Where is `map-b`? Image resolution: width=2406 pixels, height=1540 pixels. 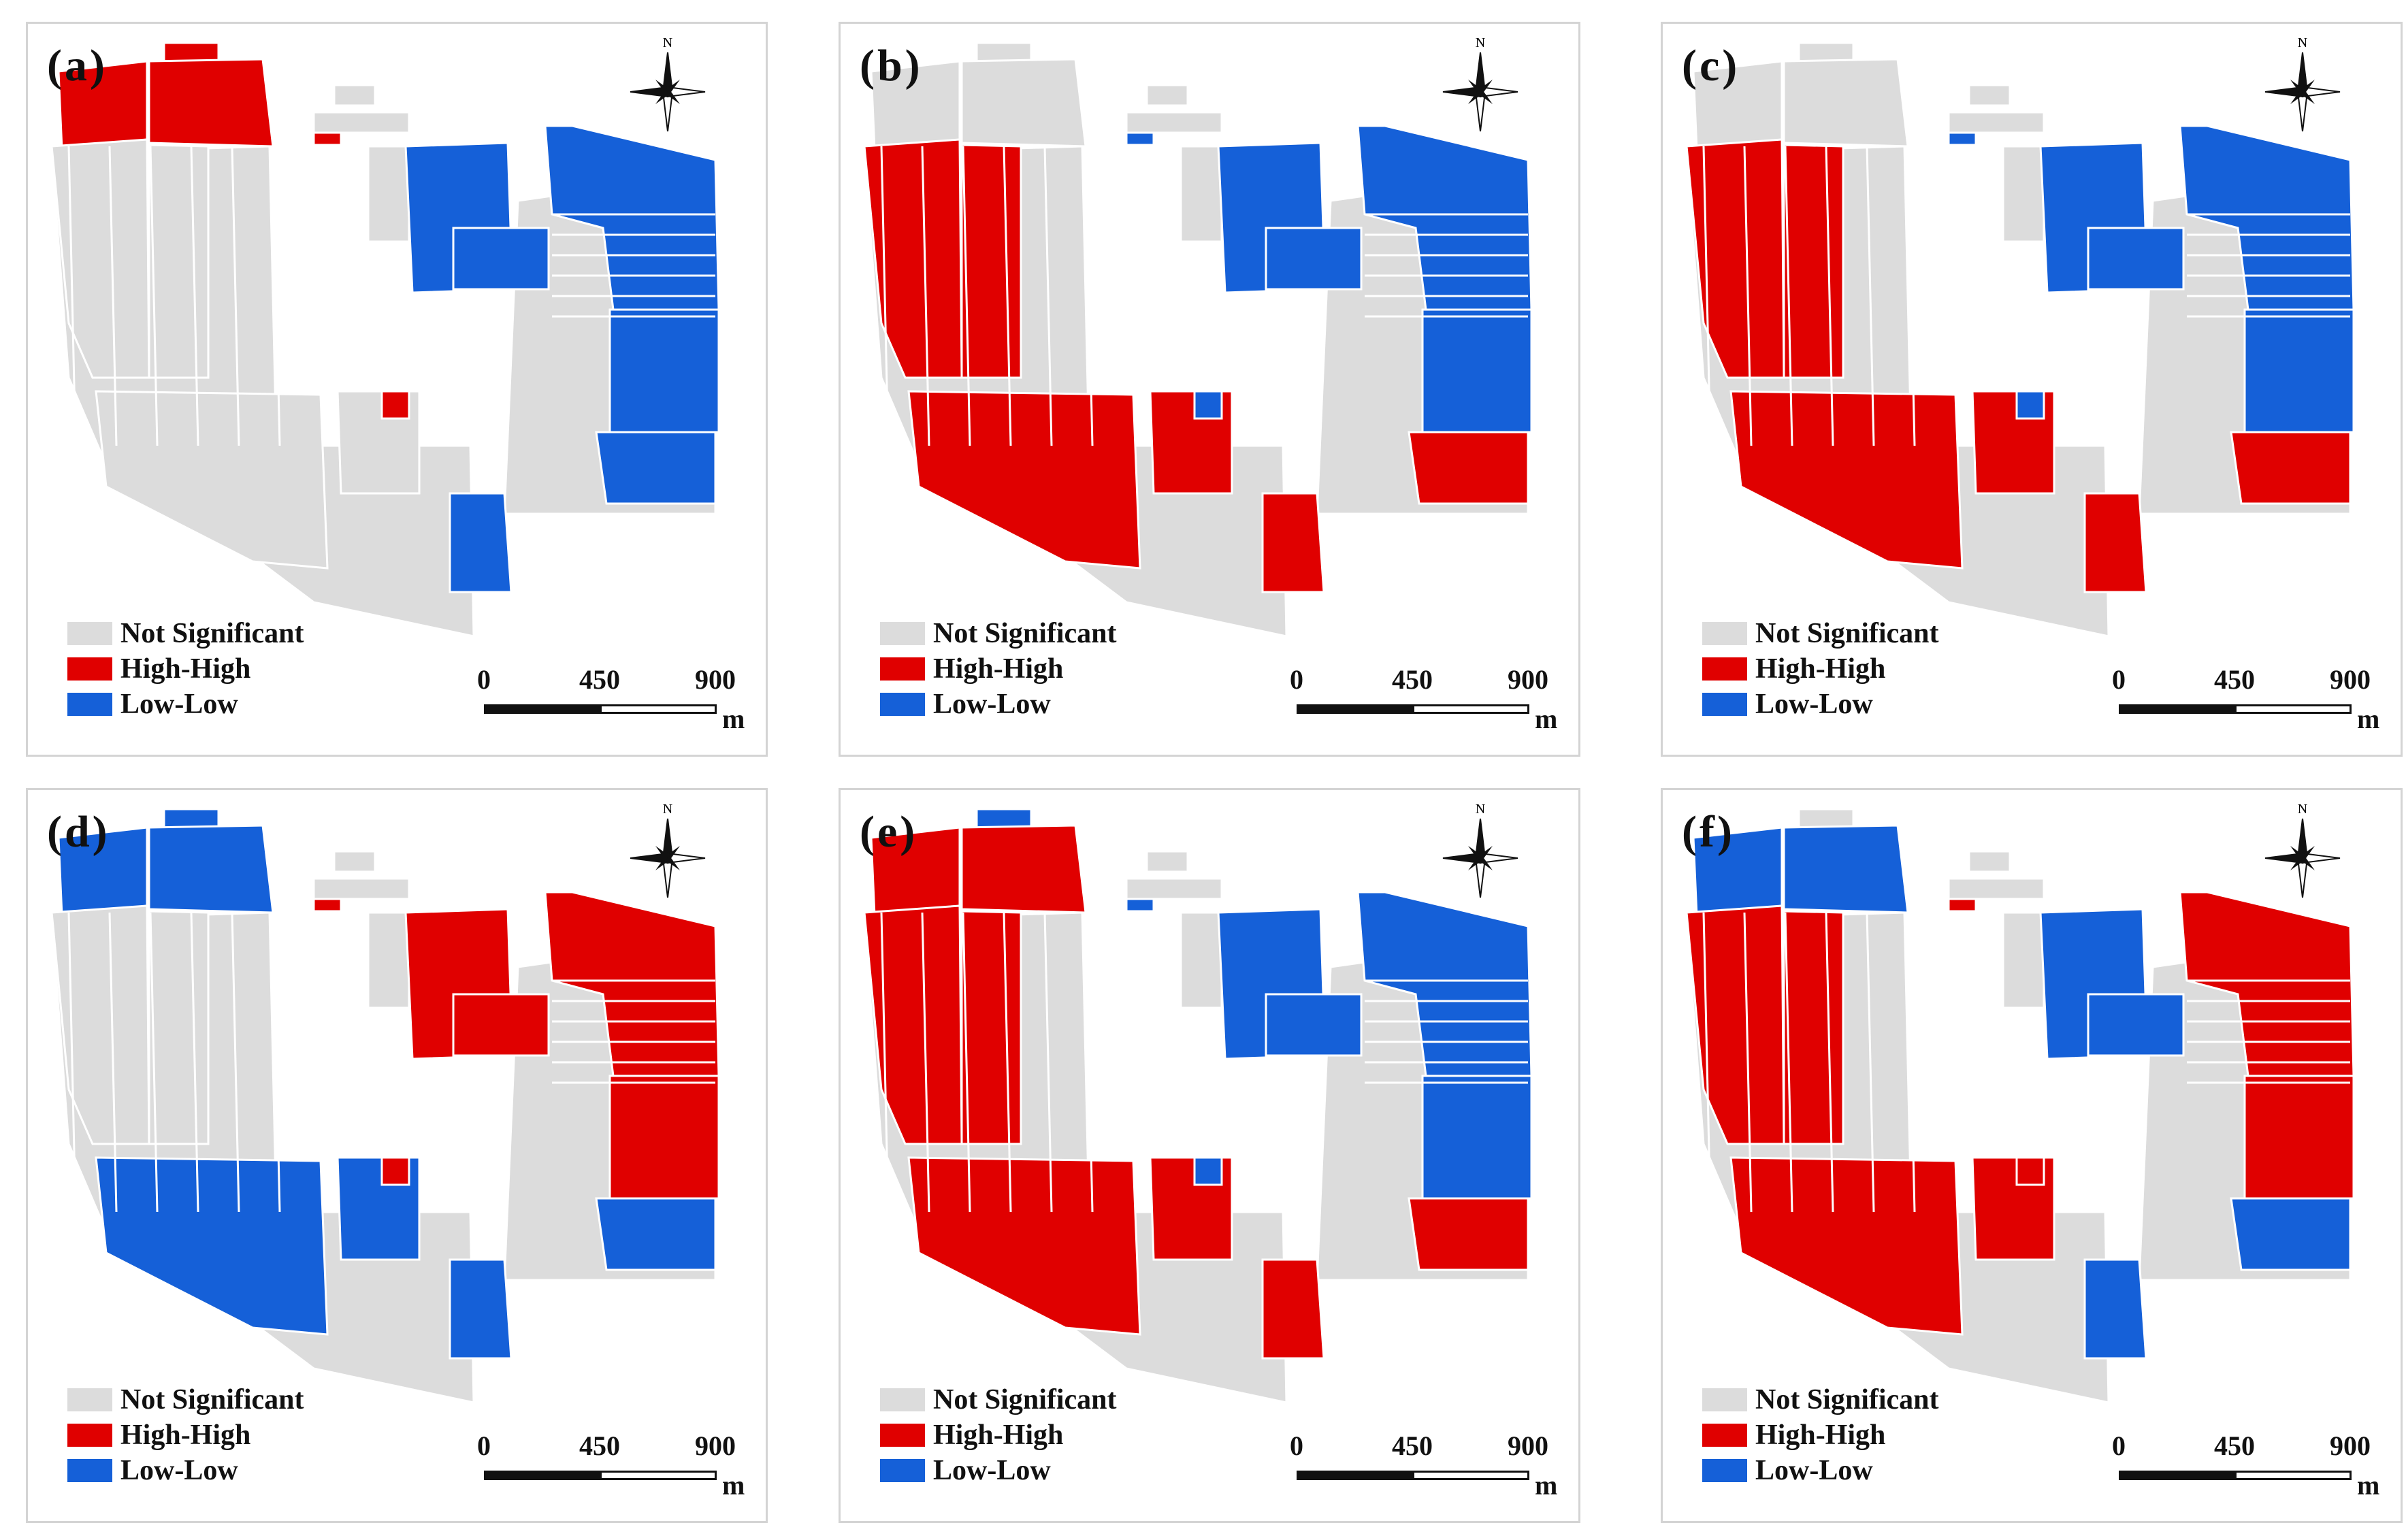 map-b is located at coordinates (1198, 340).